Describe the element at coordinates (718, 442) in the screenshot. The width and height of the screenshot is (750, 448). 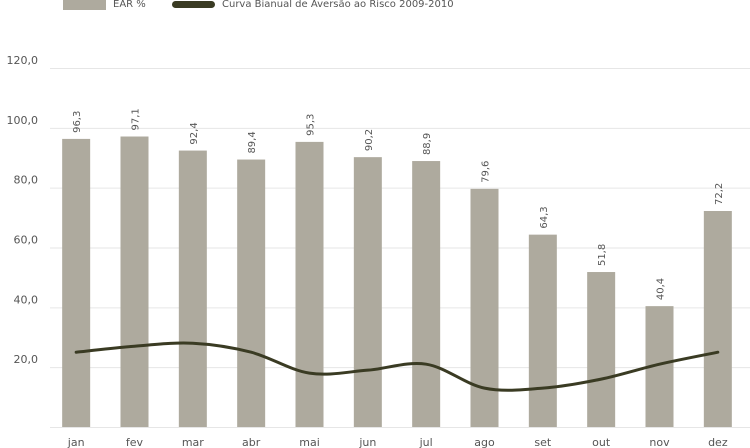
I see `x-tick-label: dez` at that location.